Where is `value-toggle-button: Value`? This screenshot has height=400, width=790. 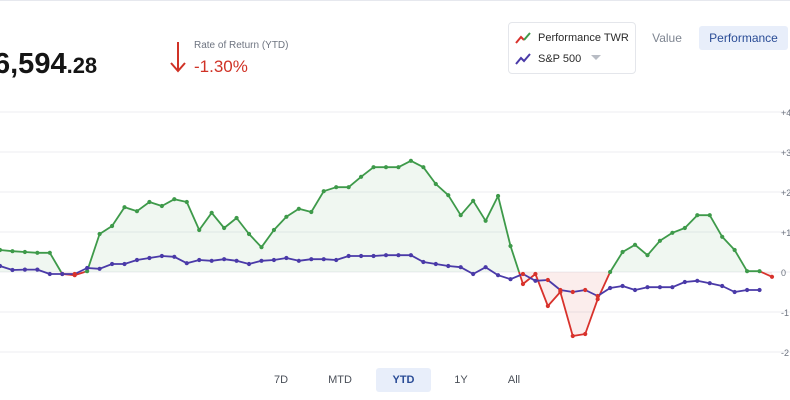 value-toggle-button: Value is located at coordinates (667, 38).